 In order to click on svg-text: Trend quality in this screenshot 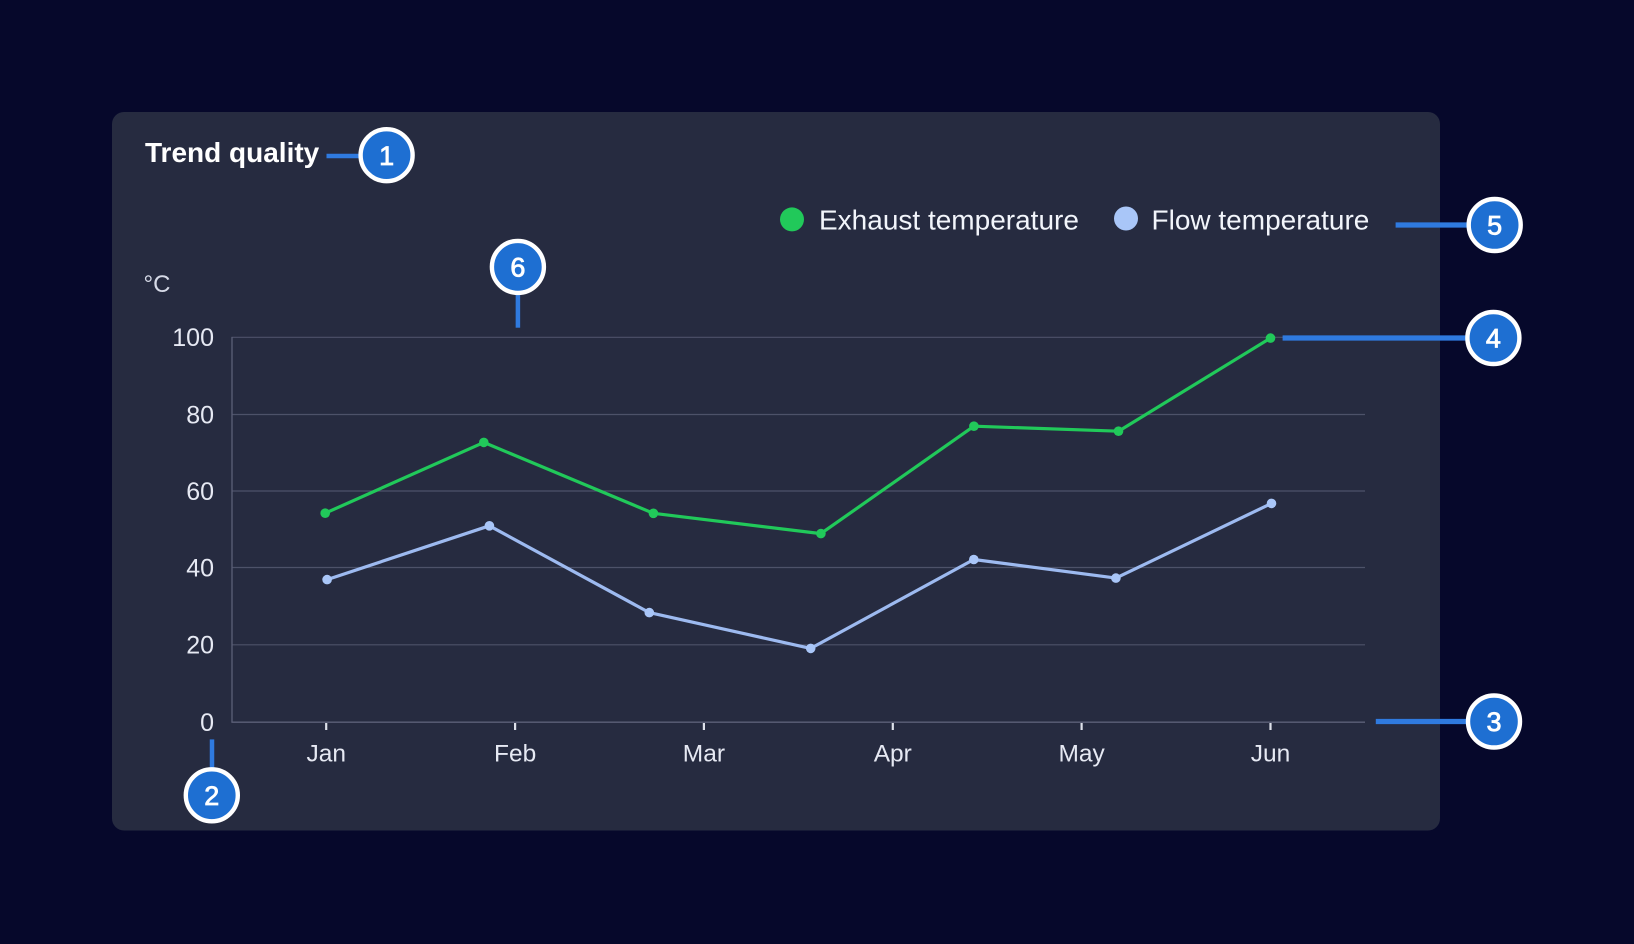, I will do `click(232, 152)`.